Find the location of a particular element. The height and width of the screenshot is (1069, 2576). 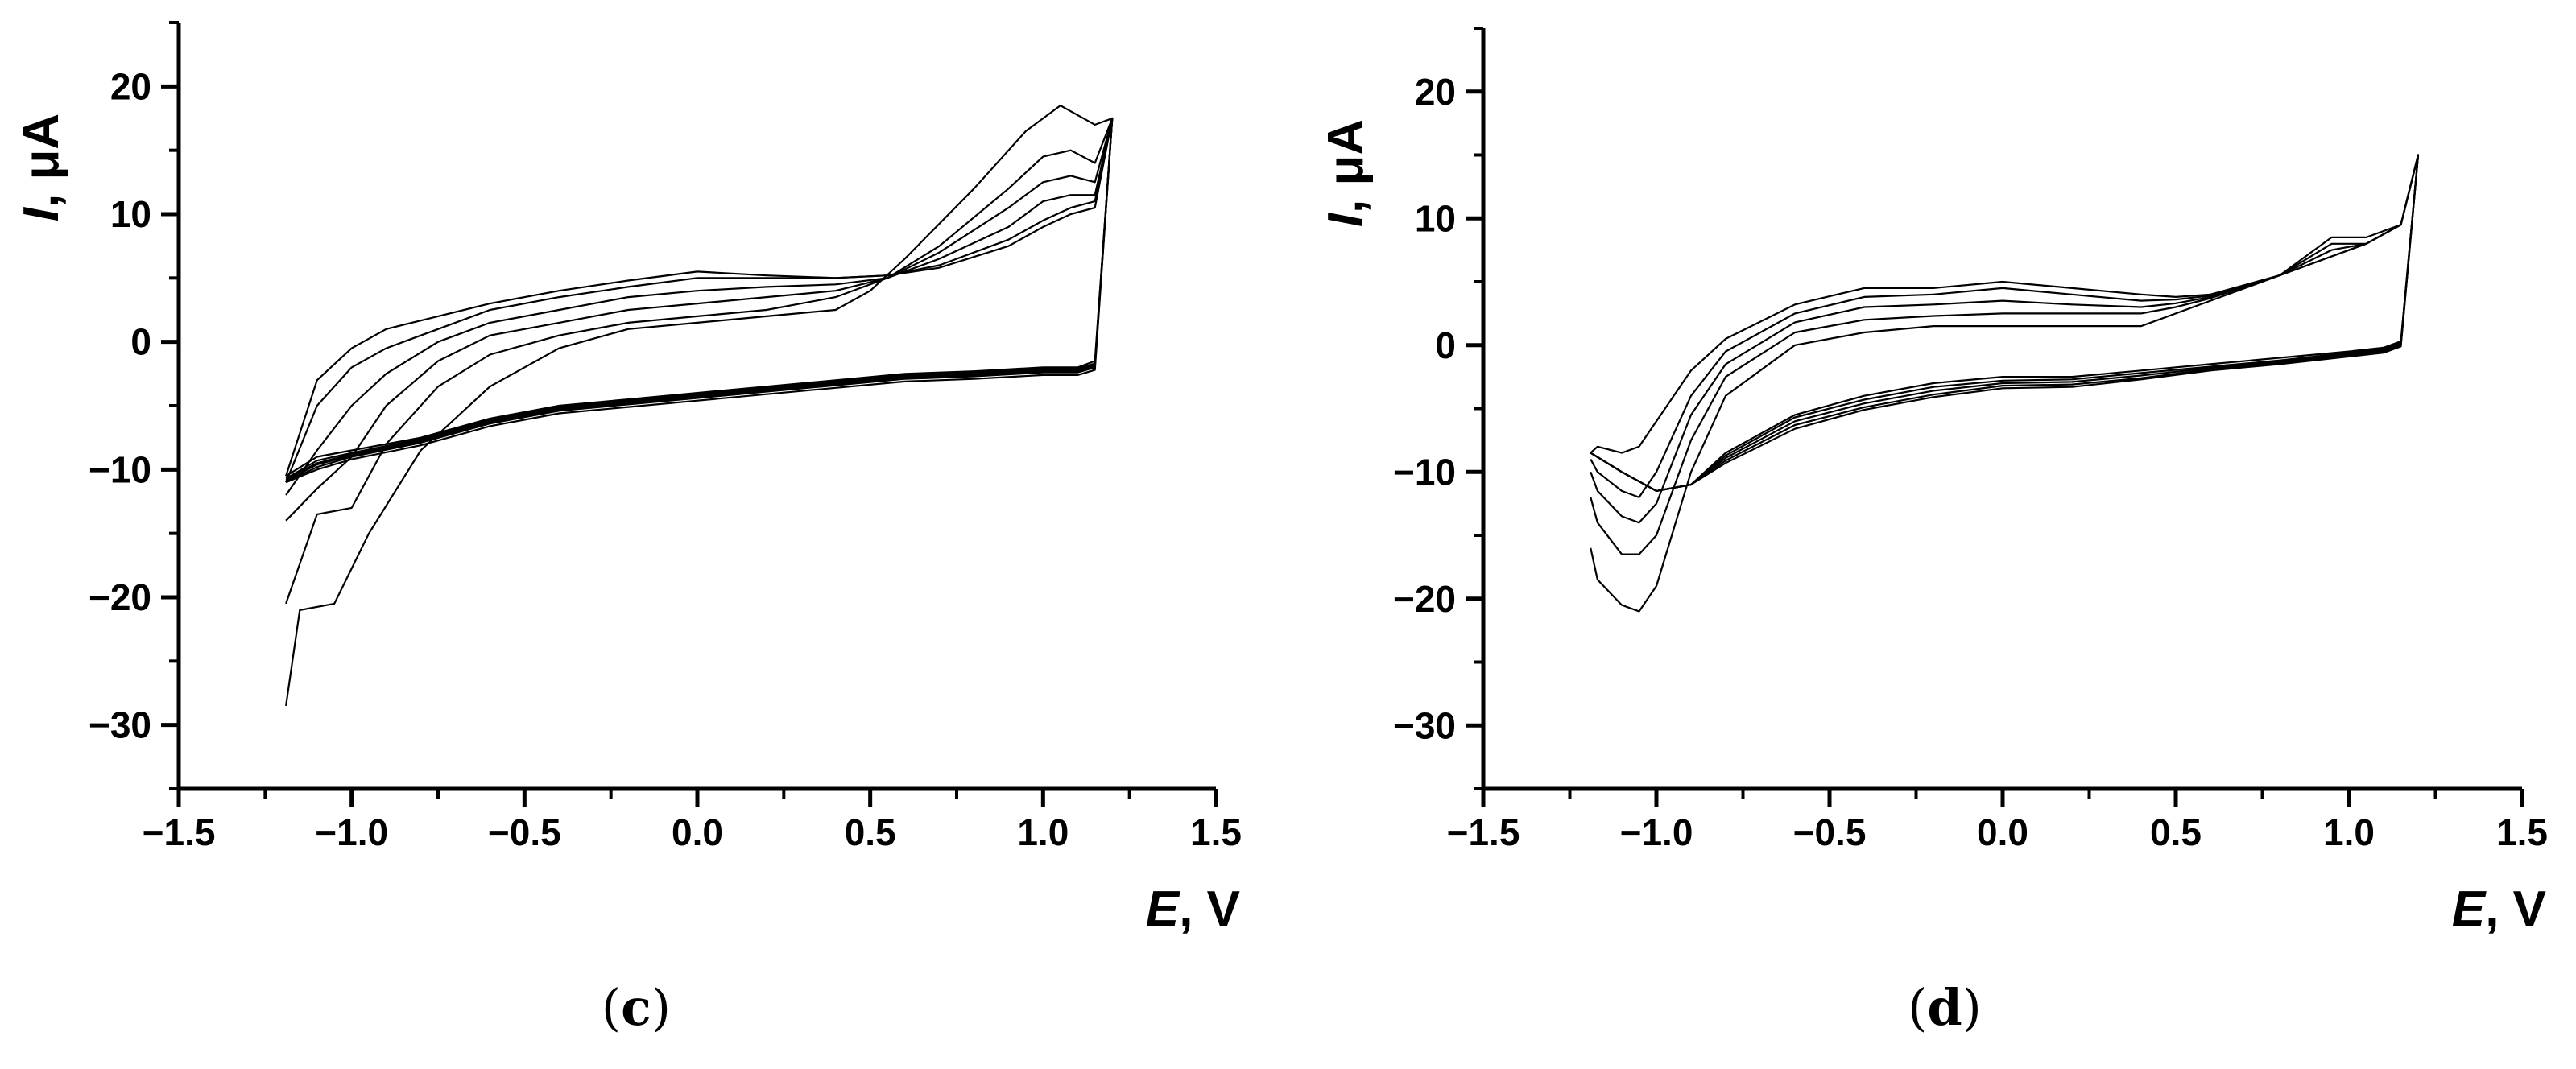

panel-caption-c: (c) is located at coordinates (637, 1007).